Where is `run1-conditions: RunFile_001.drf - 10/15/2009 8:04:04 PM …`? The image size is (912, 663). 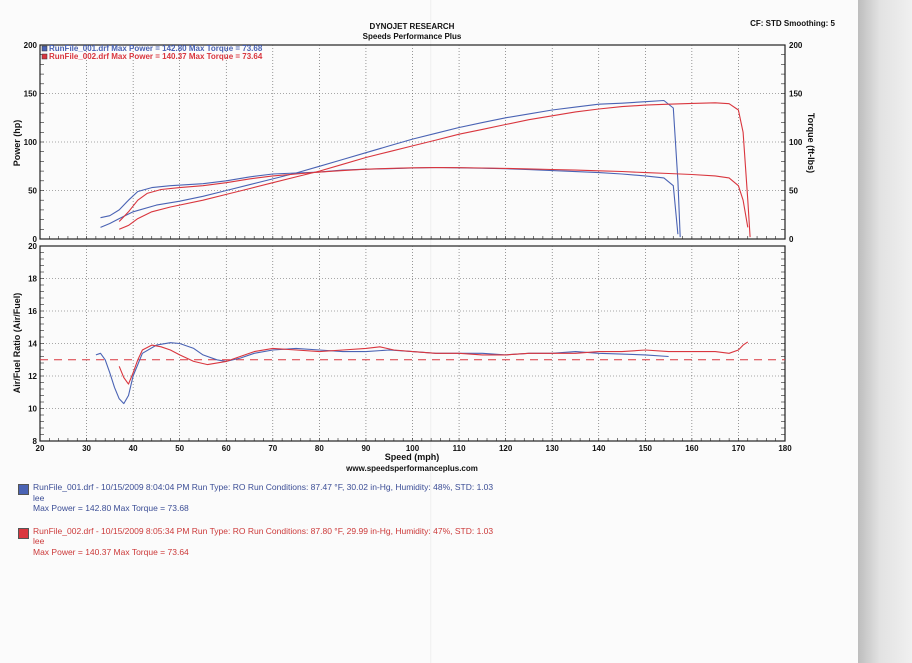
run1-conditions: RunFile_001.drf - 10/15/2009 8:04:04 PM … is located at coordinates (263, 487).